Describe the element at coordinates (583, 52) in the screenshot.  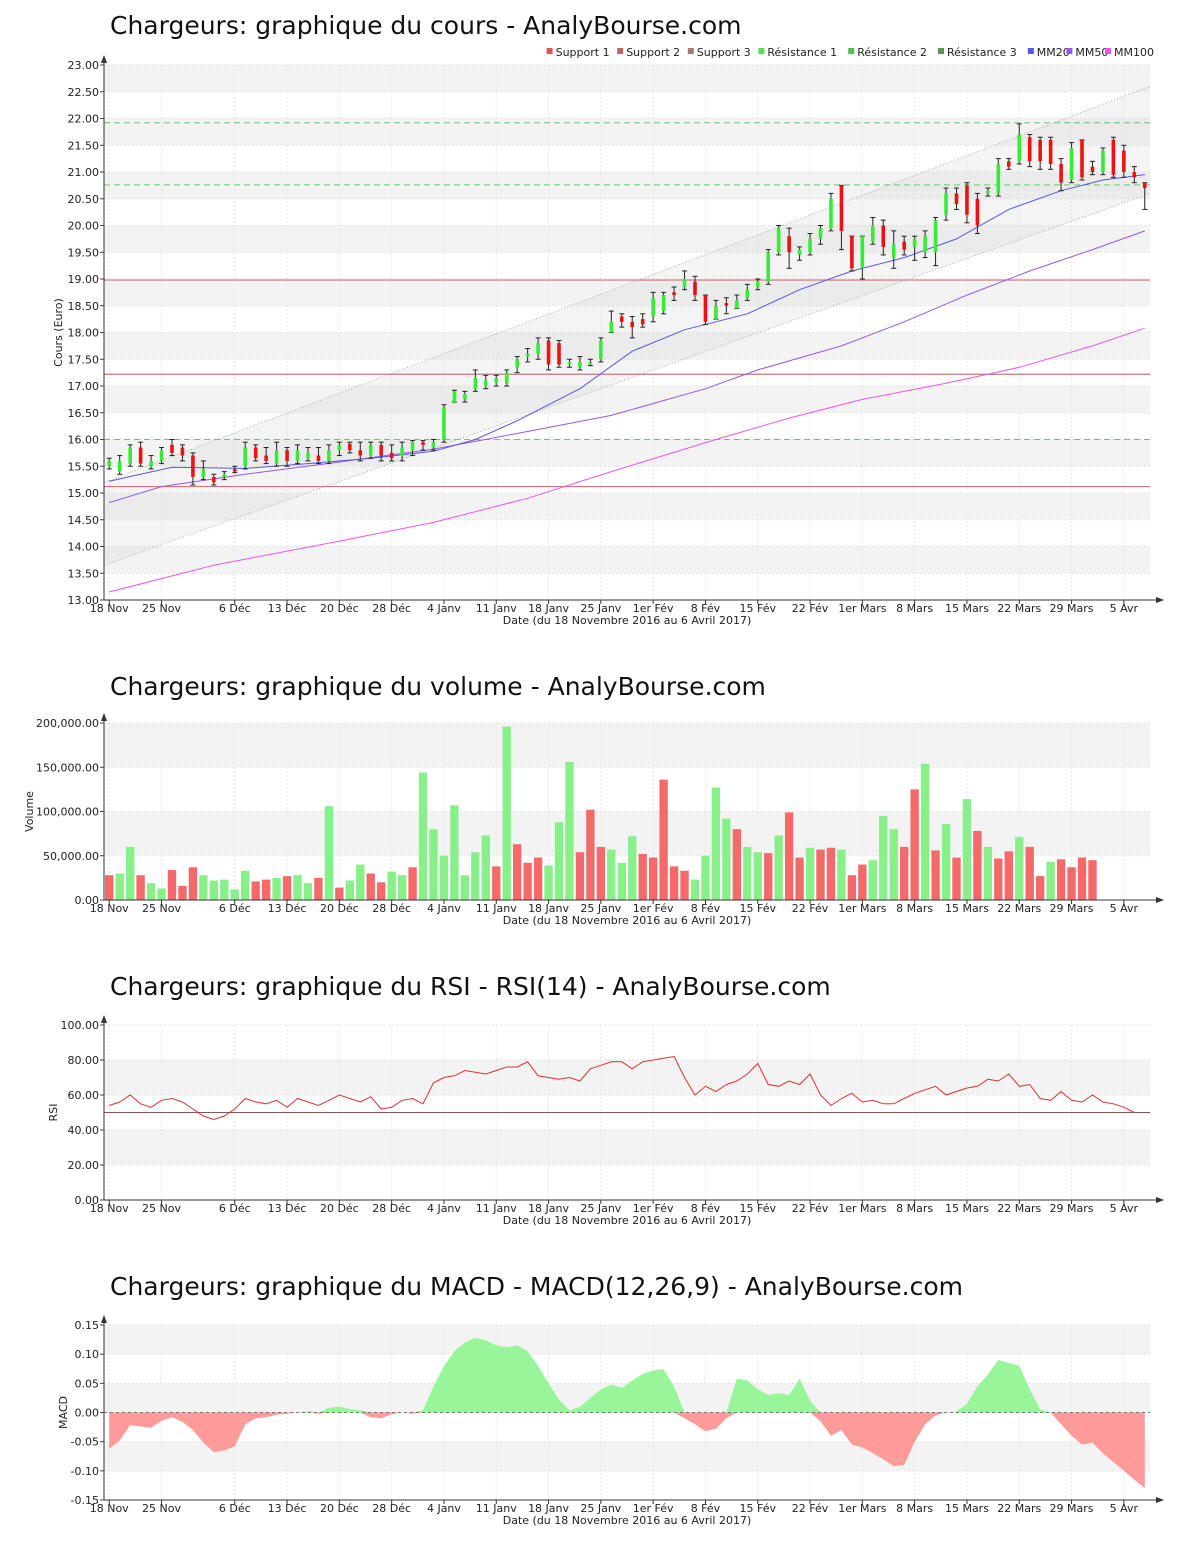
I see `legend-label: Support 1` at that location.